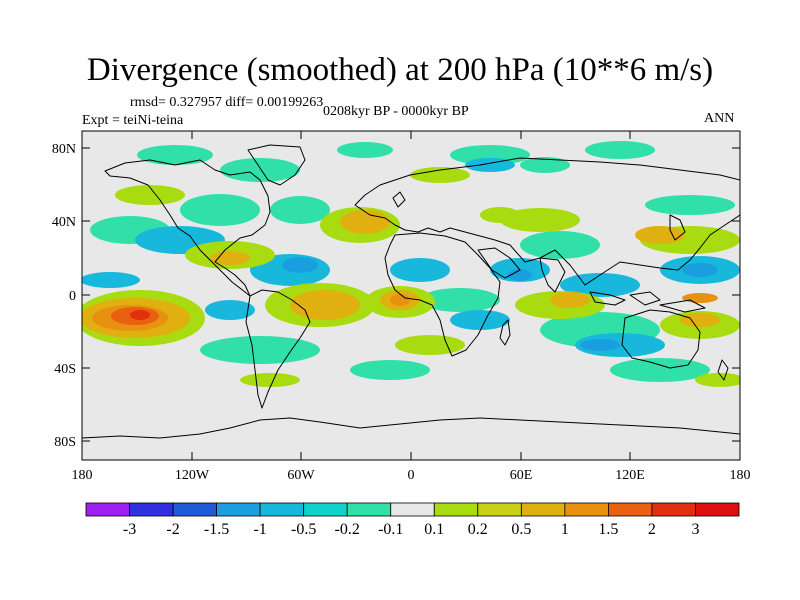 This screenshot has width=800, height=600. I want to click on period-label: 0208kyr BP - 0000kyr BP, so click(396, 111).